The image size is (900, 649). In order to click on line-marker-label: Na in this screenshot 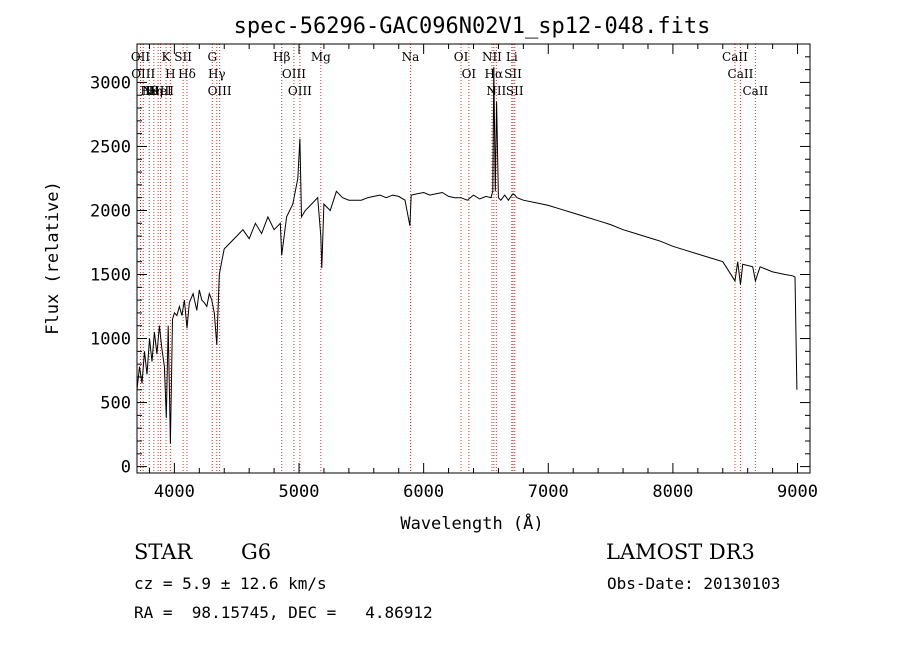, I will do `click(411, 57)`.